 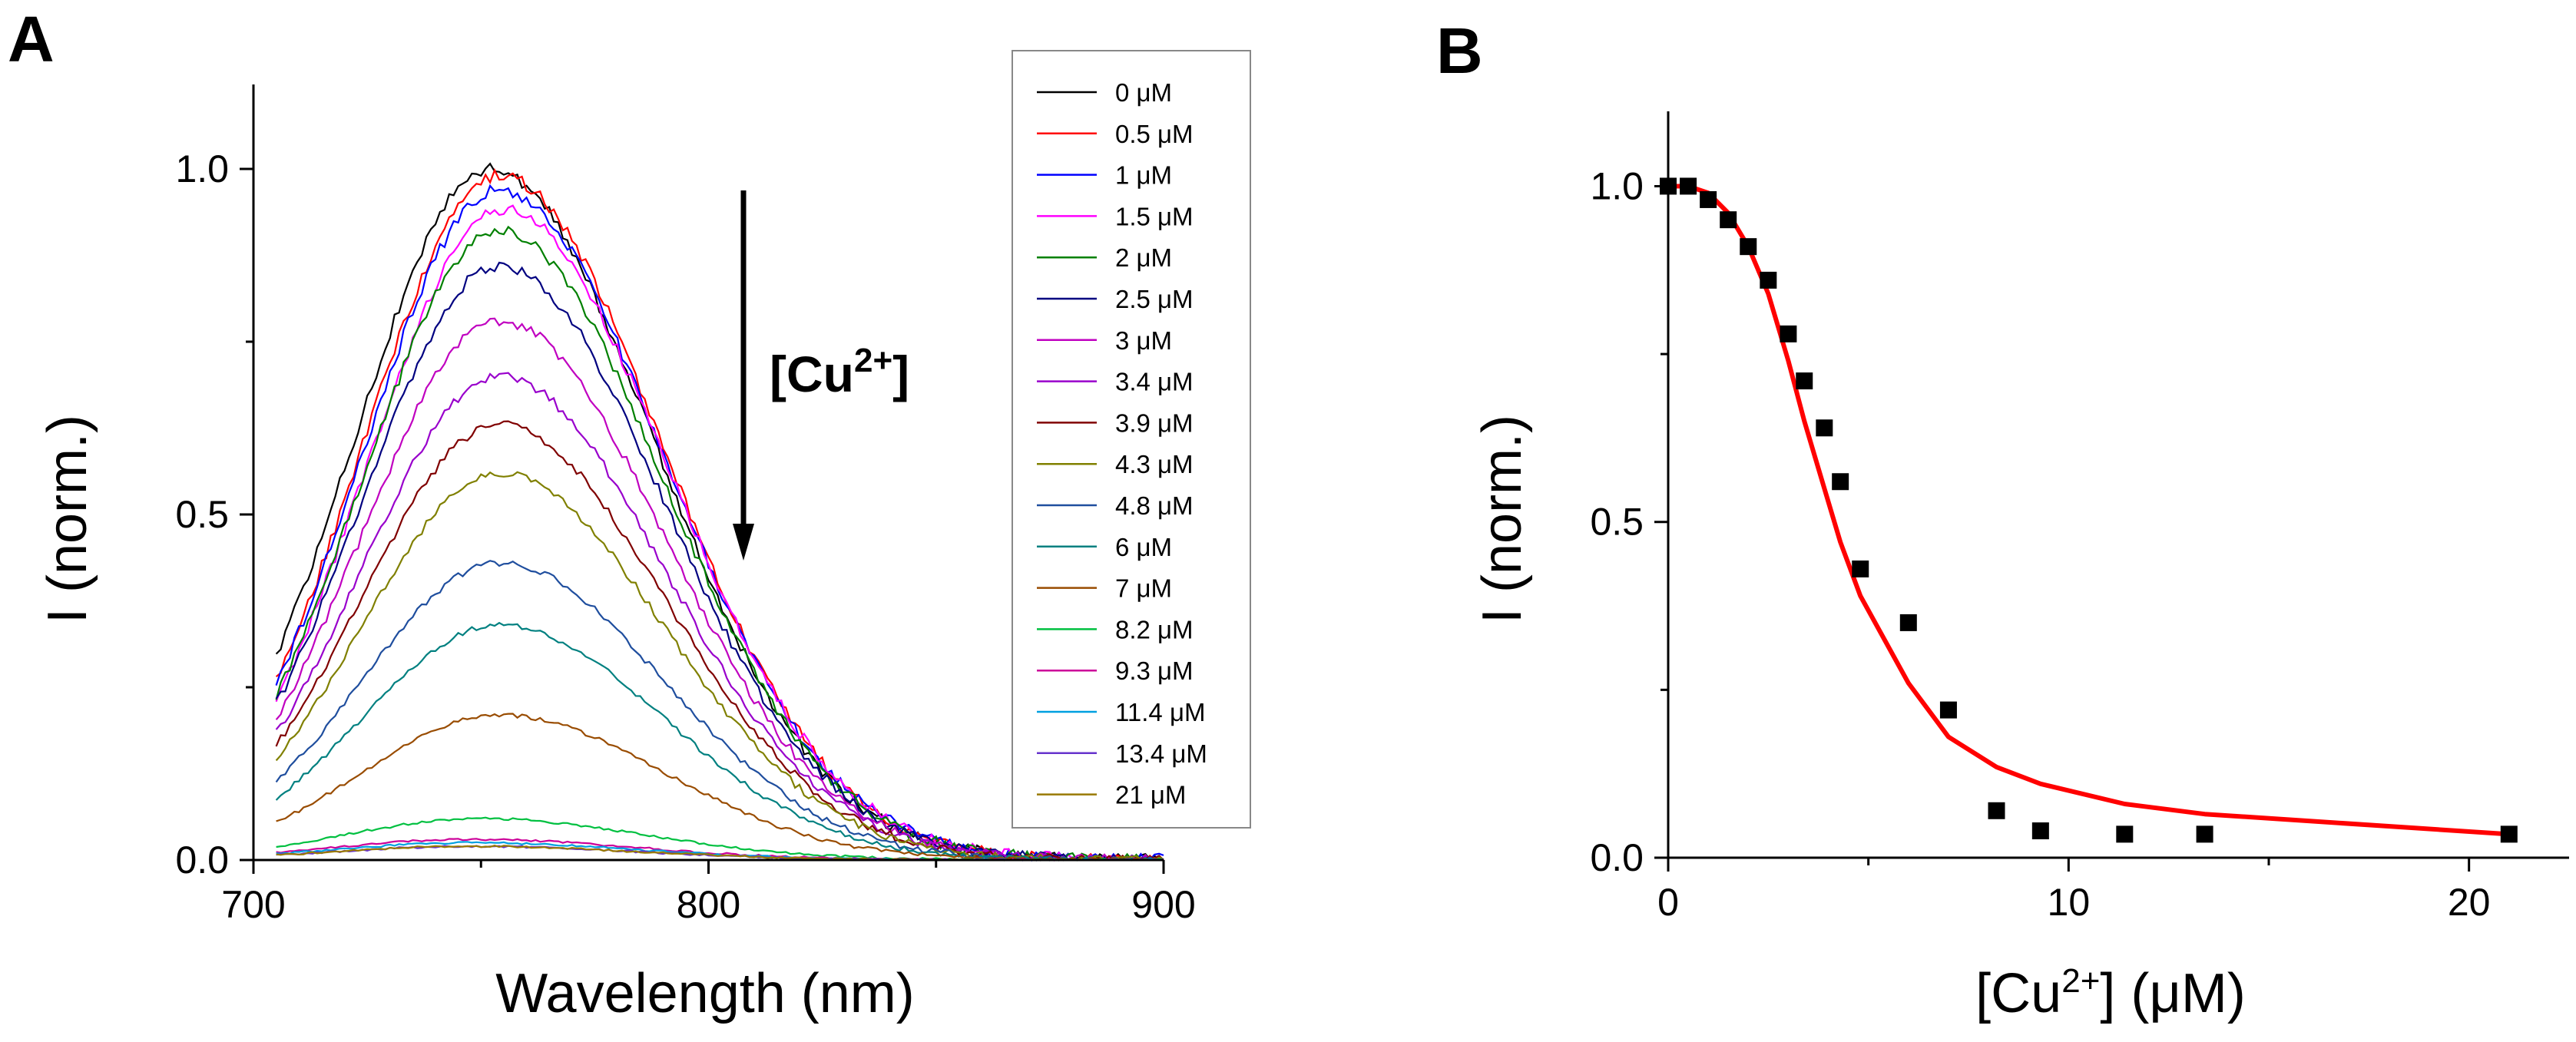 What do you see at coordinates (1154, 464) in the screenshot?
I see `legend-label-10: 4.3 μM` at bounding box center [1154, 464].